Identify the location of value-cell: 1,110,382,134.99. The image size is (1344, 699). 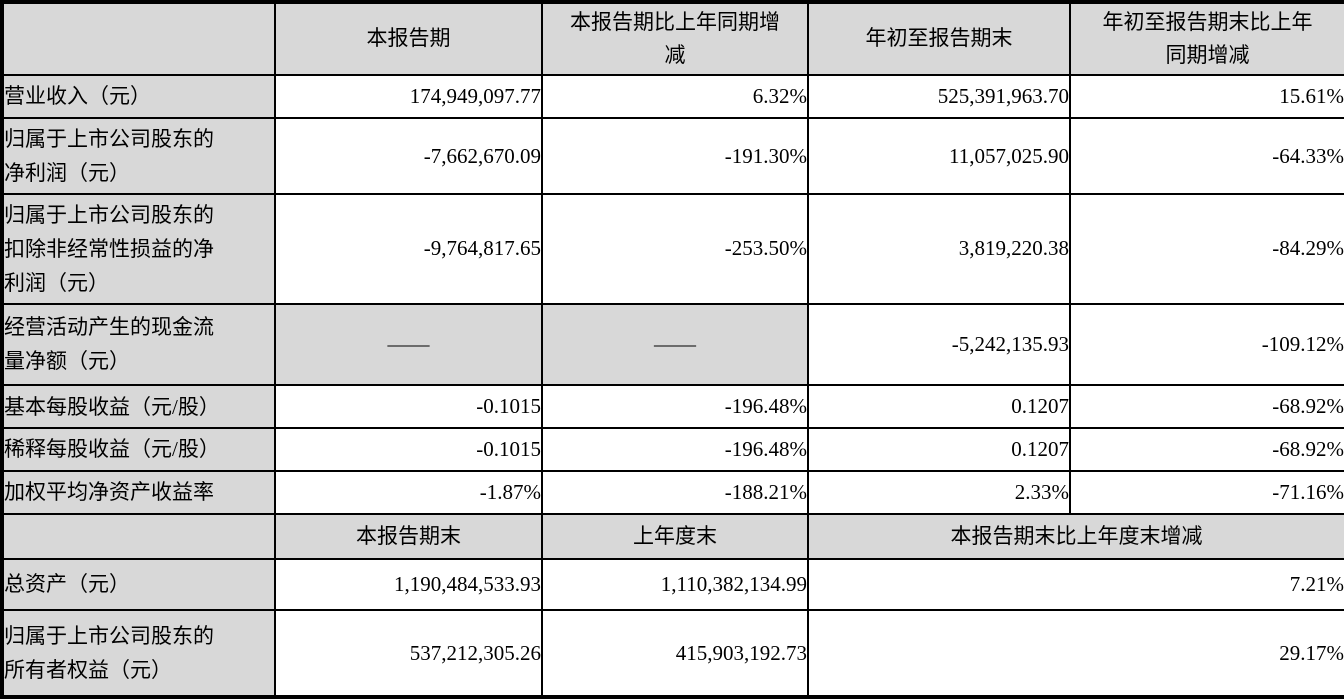
(675, 584).